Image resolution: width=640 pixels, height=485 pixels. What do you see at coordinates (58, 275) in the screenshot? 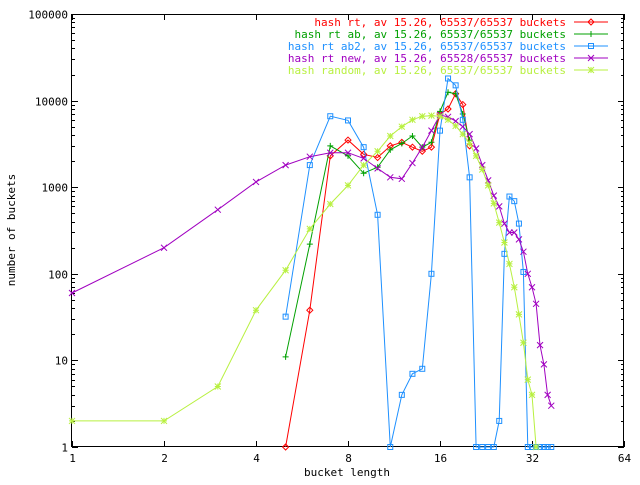
I see `y-tick-label: 100` at bounding box center [58, 275].